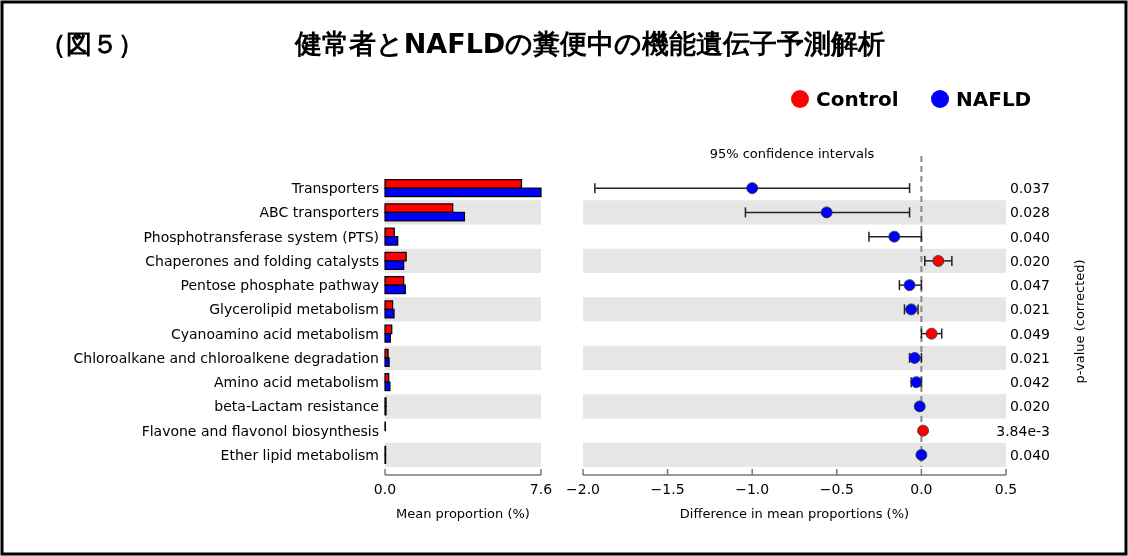  Describe the element at coordinates (226, 357) in the screenshot. I see `y-tick-label: Chloroalkane and chloroalkene degradation` at that location.